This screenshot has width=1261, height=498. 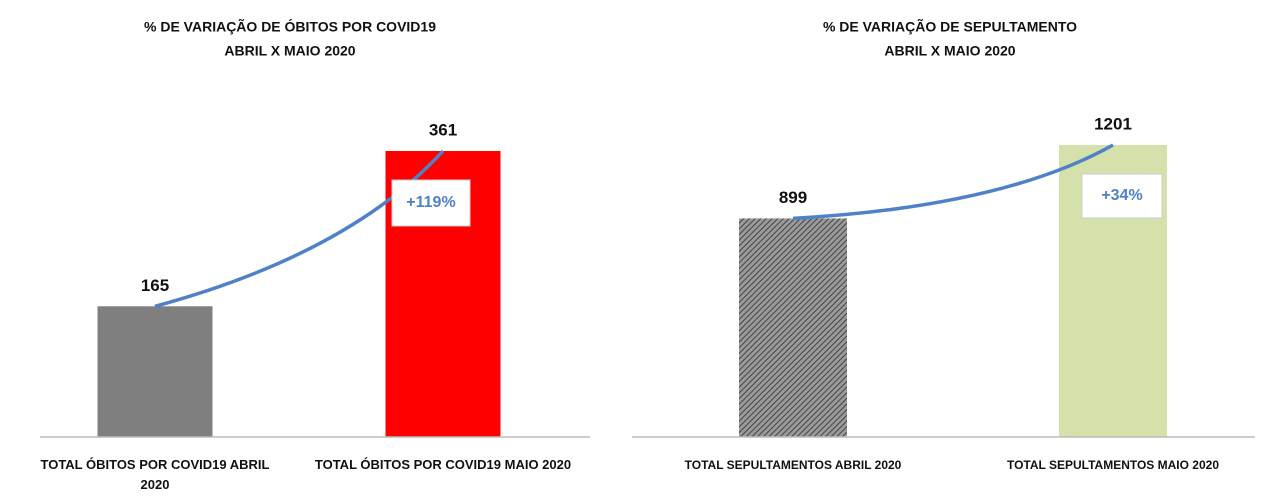 What do you see at coordinates (443, 129) in the screenshot?
I see `value-label: 361` at bounding box center [443, 129].